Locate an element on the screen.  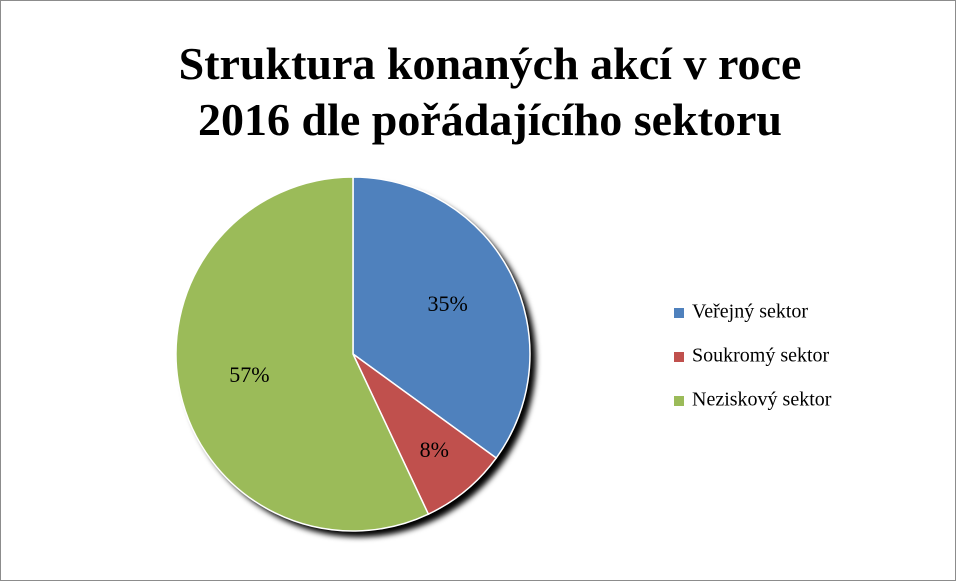
data-label: 8% is located at coordinates (434, 449).